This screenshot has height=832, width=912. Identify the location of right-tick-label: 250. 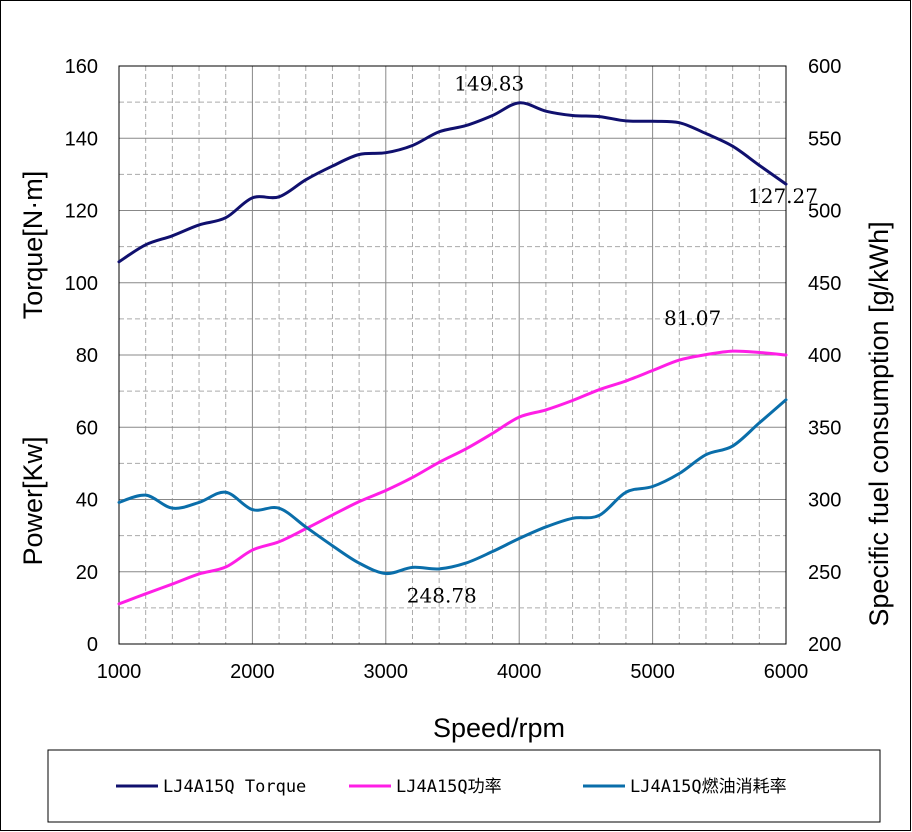
(824, 573).